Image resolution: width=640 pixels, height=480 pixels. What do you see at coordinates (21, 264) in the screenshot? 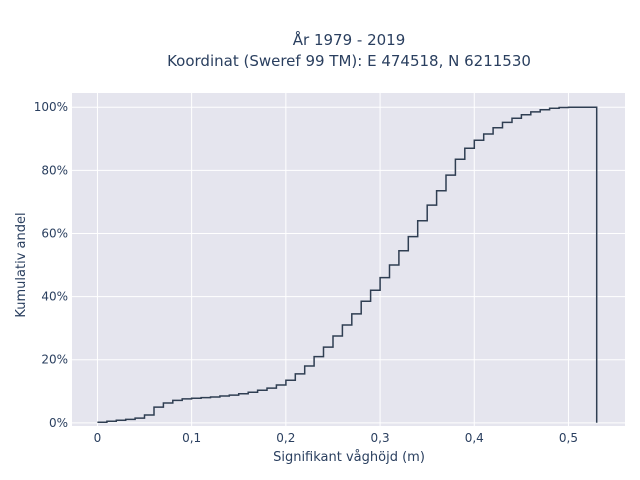
I see `y-axis-title: Kumulativ andel` at bounding box center [21, 264].